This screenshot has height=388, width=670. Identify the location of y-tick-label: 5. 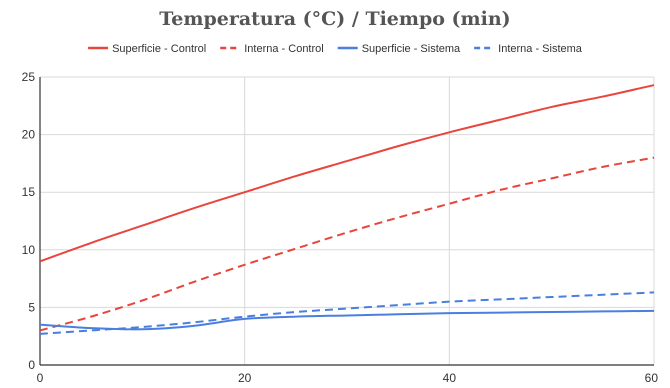
(31, 307).